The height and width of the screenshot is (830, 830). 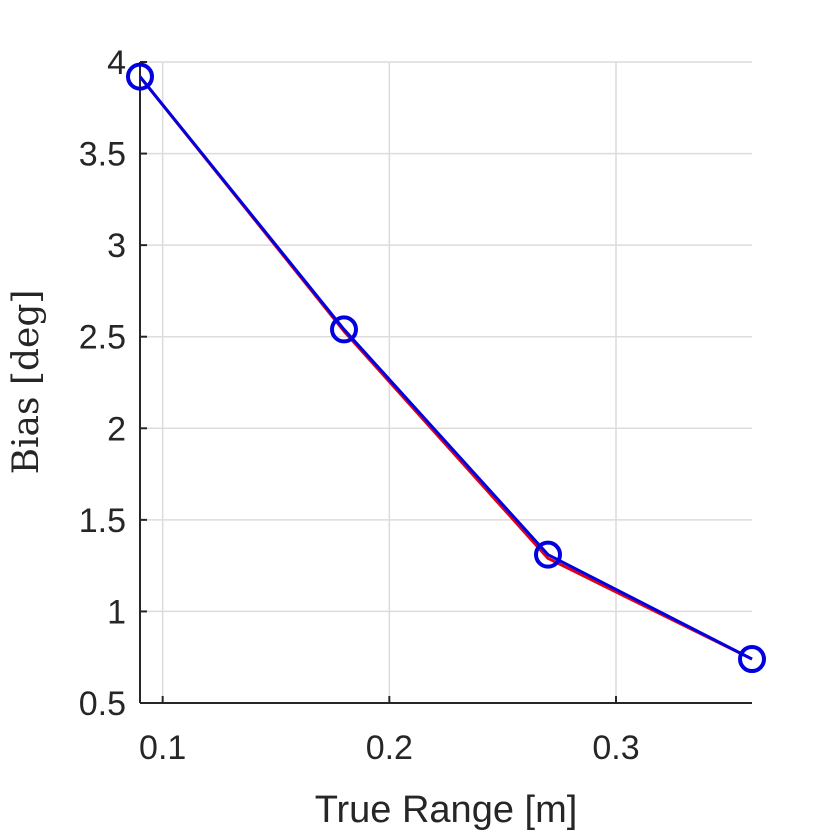 I want to click on y-tick-label: 4, so click(x=116, y=63).